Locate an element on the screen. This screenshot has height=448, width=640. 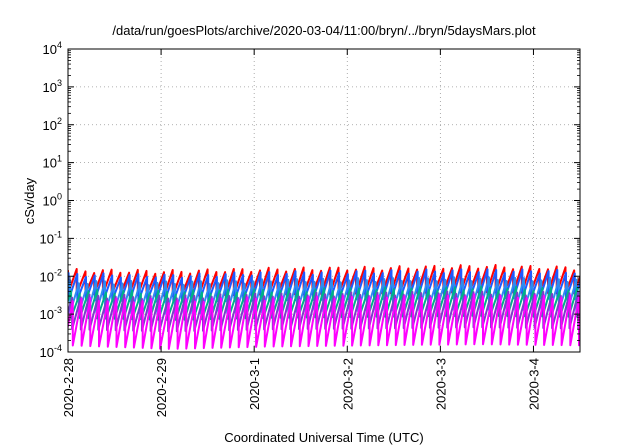
y-tick-label: 10⁻² is located at coordinates (51, 275).